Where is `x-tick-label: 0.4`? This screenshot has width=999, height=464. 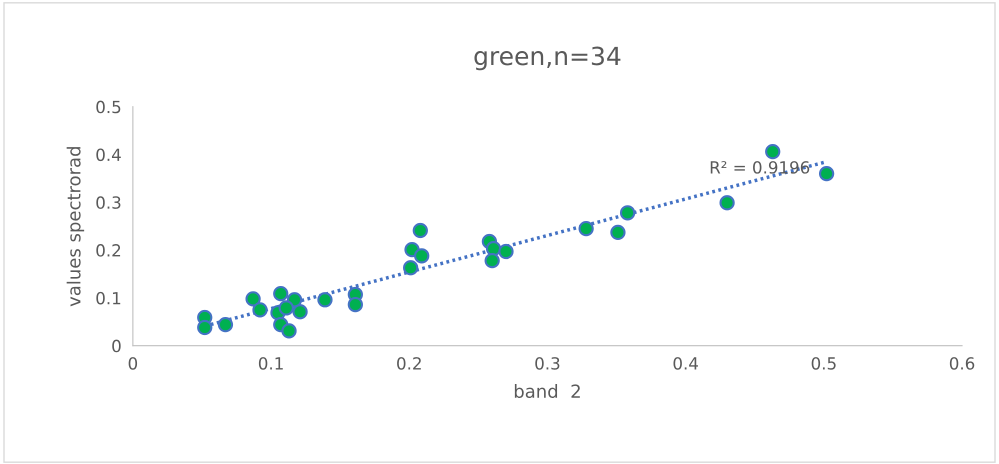
x-tick-label: 0.4 is located at coordinates (685, 363).